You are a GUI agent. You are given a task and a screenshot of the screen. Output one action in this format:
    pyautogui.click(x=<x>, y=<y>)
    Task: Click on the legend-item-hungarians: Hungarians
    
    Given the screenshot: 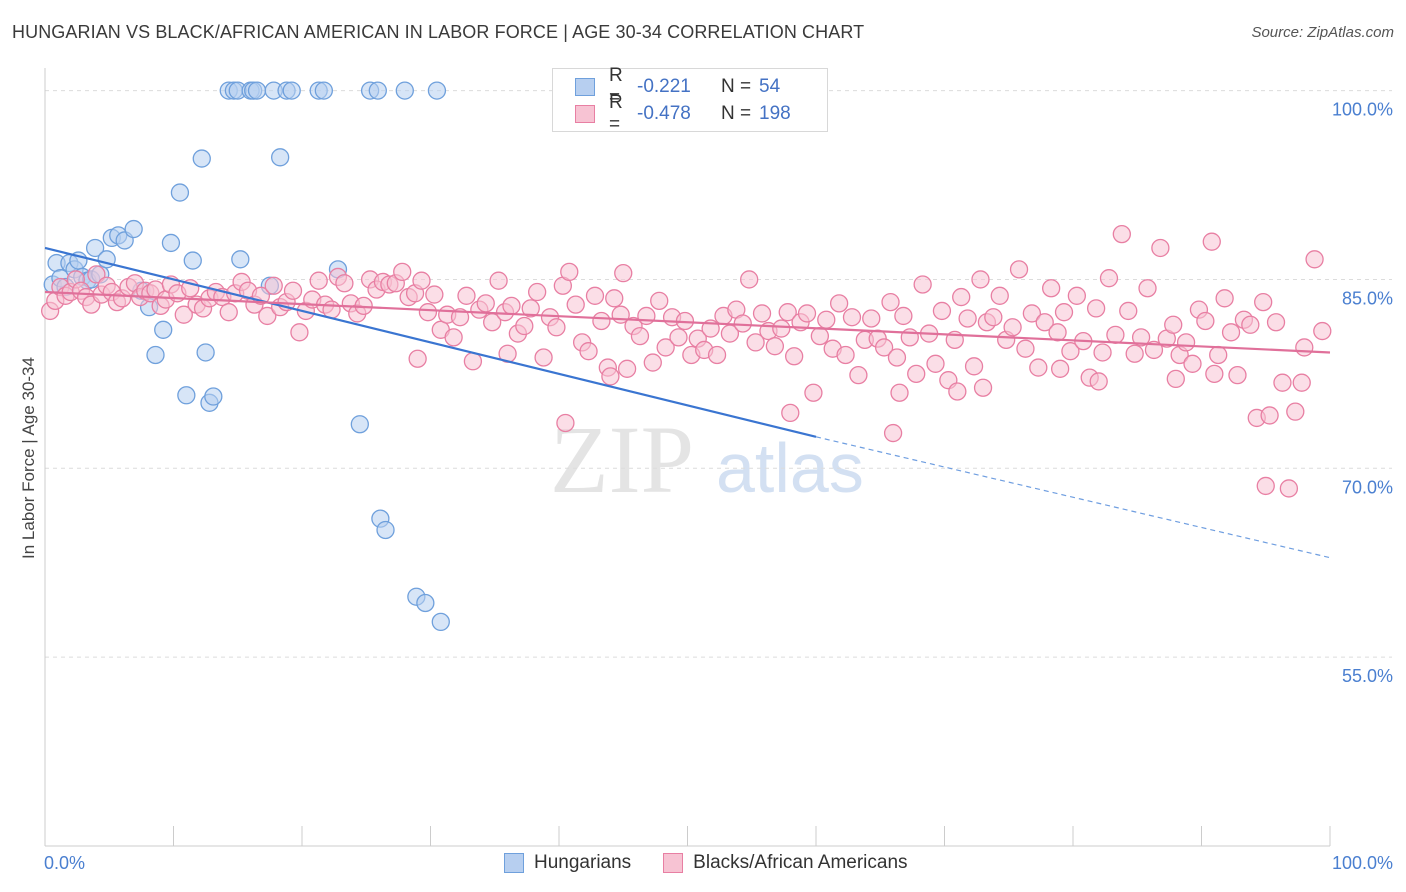 What is the action you would take?
    pyautogui.click(x=567, y=863)
    